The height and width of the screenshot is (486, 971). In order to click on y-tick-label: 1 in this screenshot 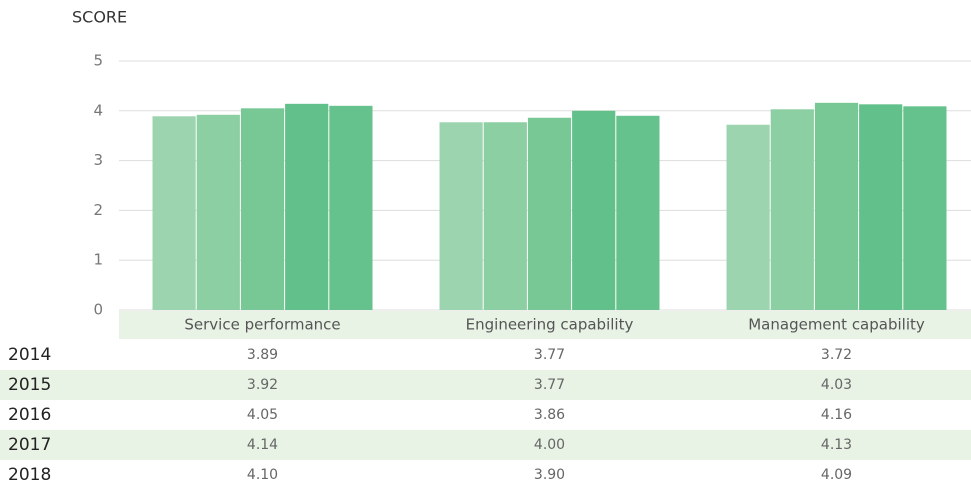, I will do `click(98, 260)`.